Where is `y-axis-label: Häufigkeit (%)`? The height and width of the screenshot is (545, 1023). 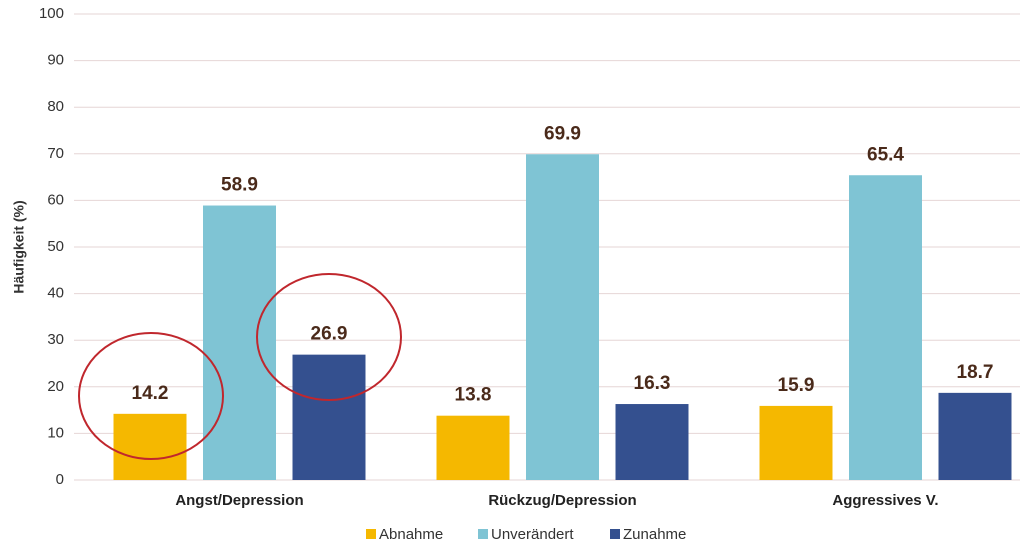 y-axis-label: Häufigkeit (%) is located at coordinates (19, 246).